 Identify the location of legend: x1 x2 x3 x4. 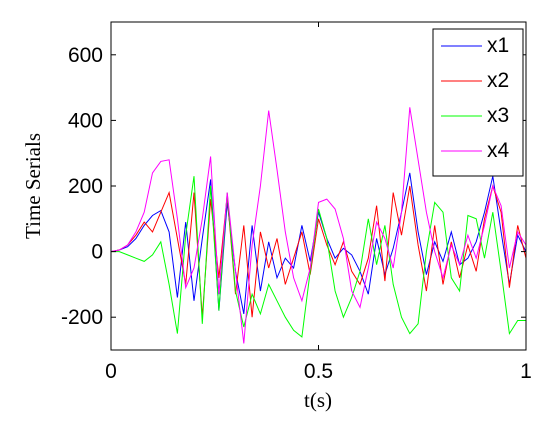
(478, 102).